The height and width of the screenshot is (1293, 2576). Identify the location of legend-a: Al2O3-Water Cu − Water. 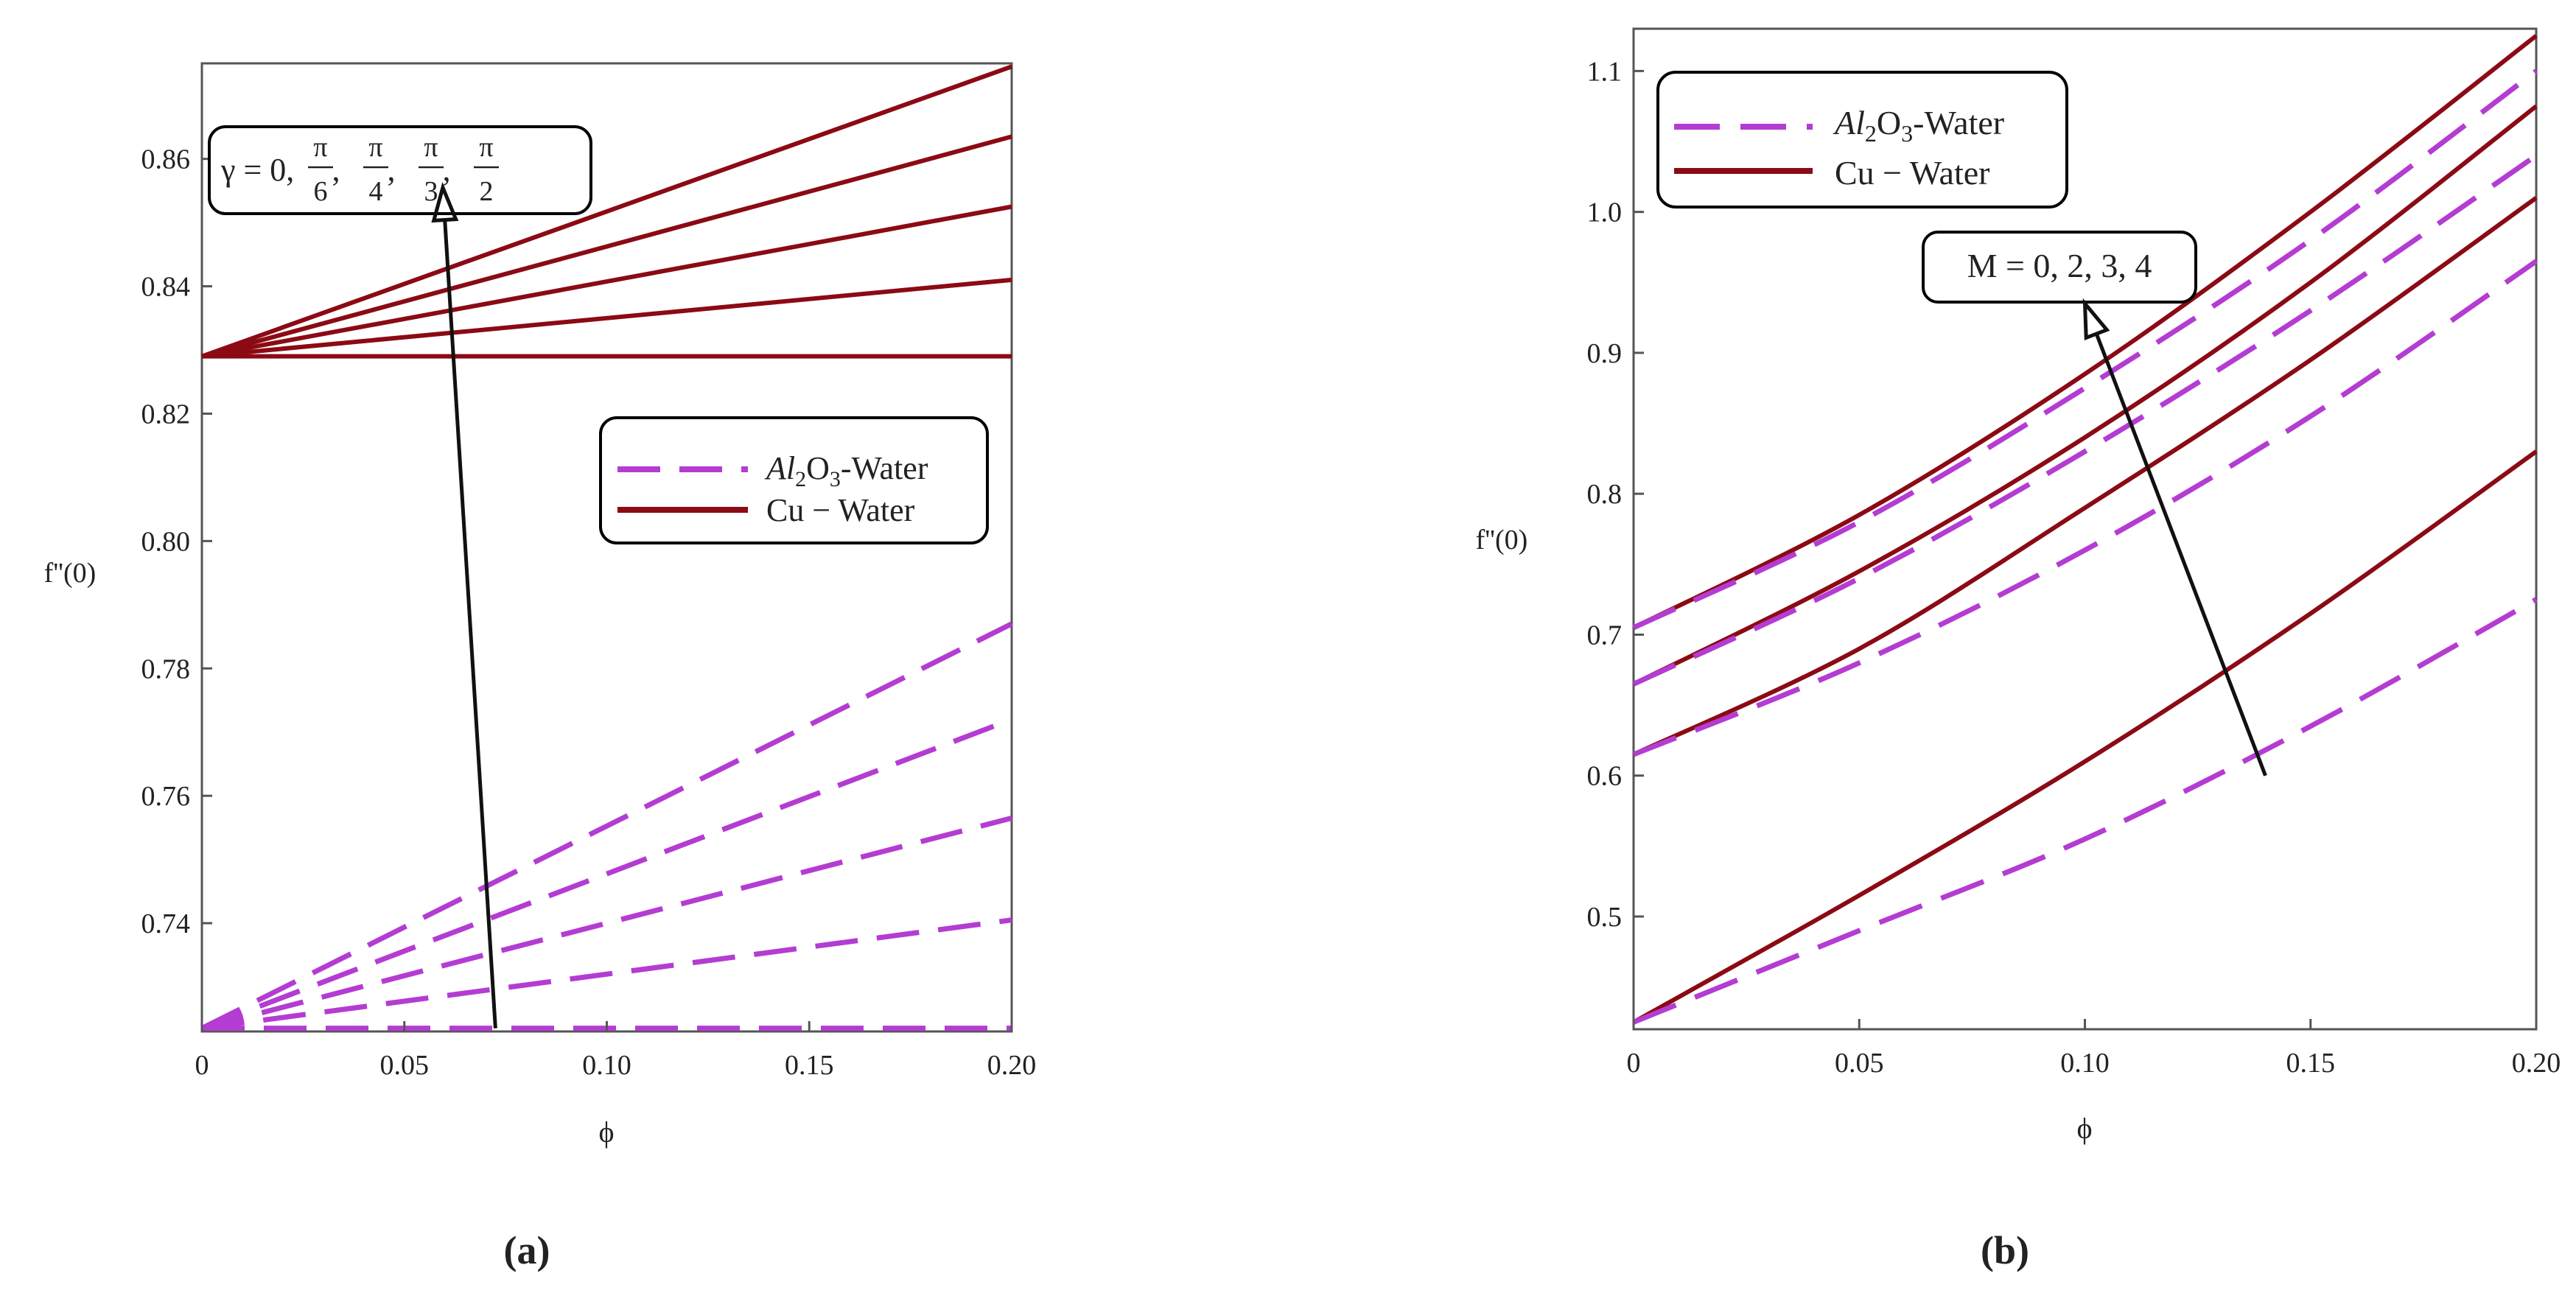
(794, 480).